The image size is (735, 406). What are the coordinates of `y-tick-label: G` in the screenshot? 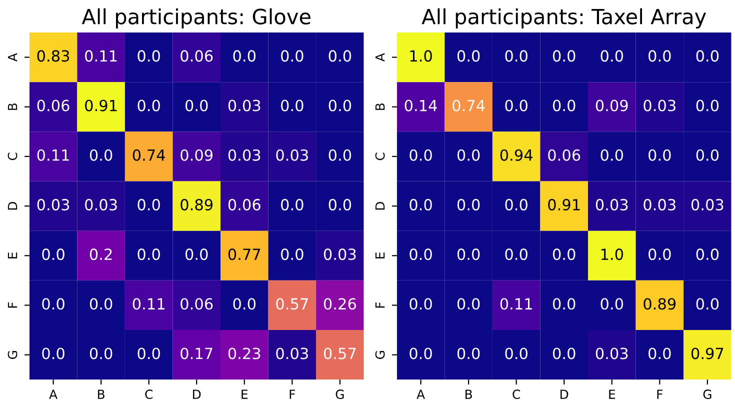 It's located at (380, 355).